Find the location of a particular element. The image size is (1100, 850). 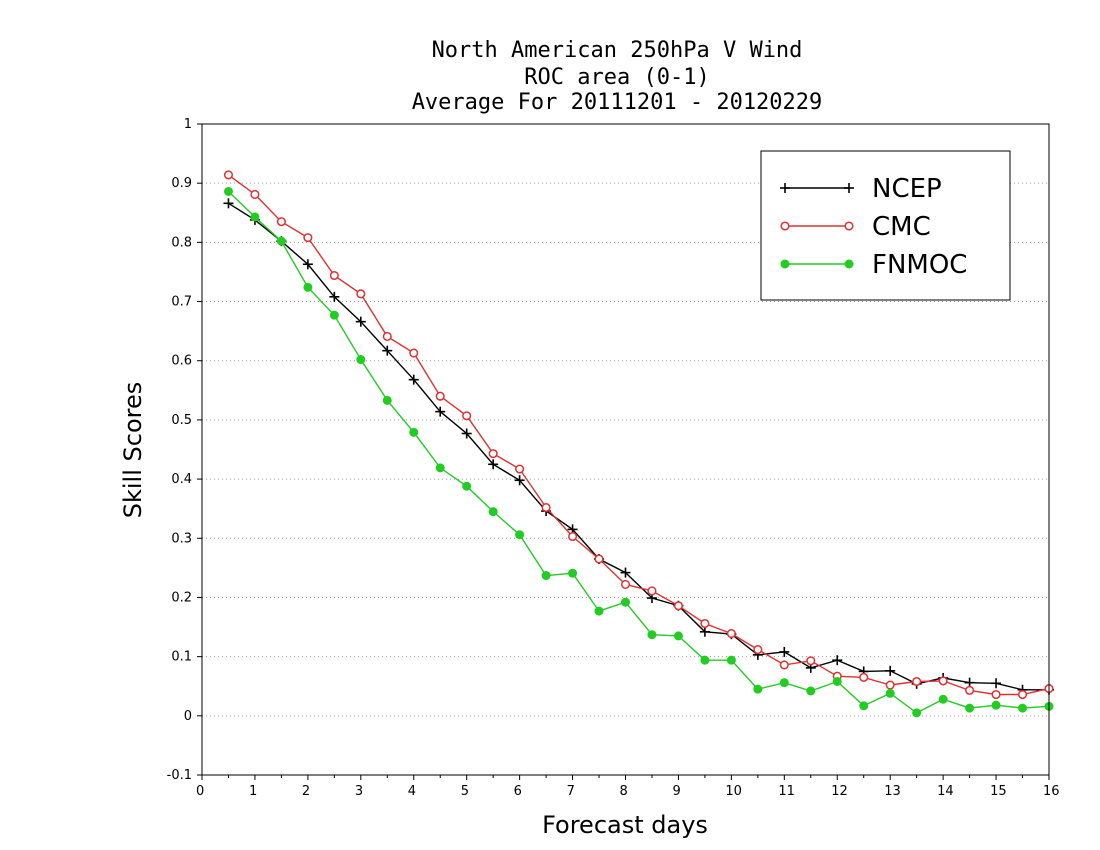

chart-title-line: ROC area (0-1) is located at coordinates (616, 77).